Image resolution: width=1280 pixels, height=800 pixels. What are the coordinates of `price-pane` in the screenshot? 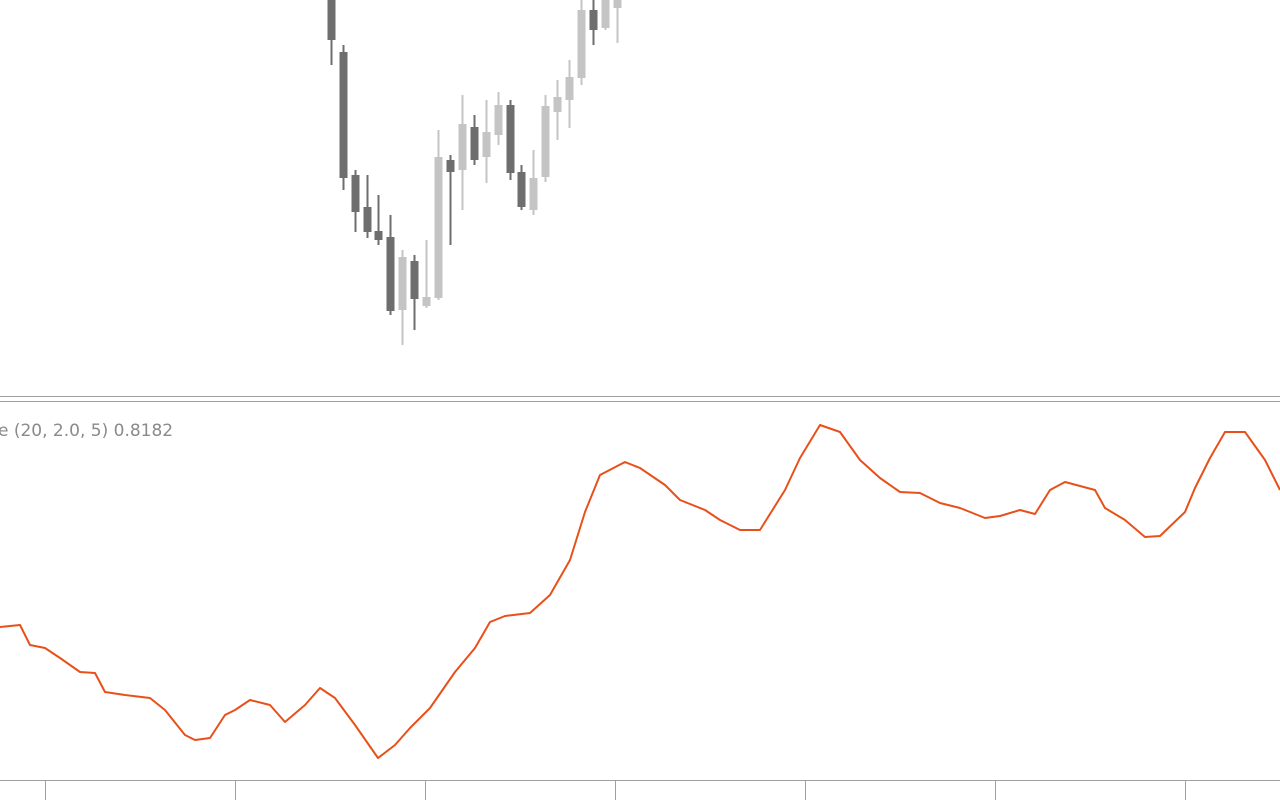 It's located at (474, 172).